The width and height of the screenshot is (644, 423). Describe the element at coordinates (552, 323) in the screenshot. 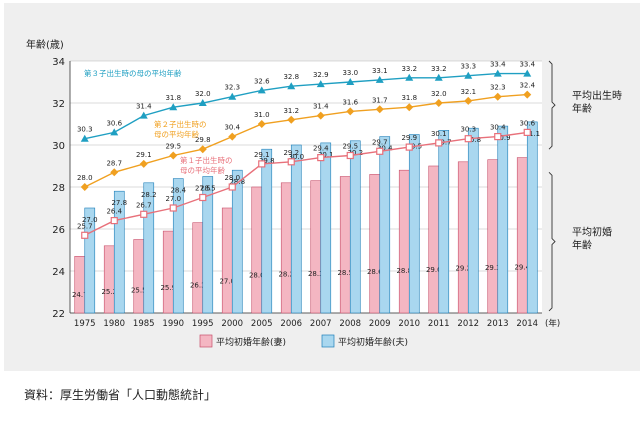

I see `x-axis-unit: (年)` at that location.